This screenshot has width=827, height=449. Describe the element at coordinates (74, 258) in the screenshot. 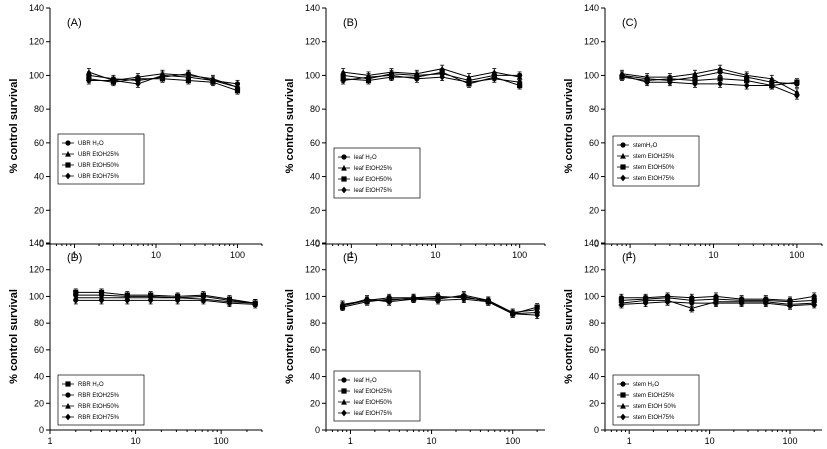

I see `panel-label: (D)` at that location.